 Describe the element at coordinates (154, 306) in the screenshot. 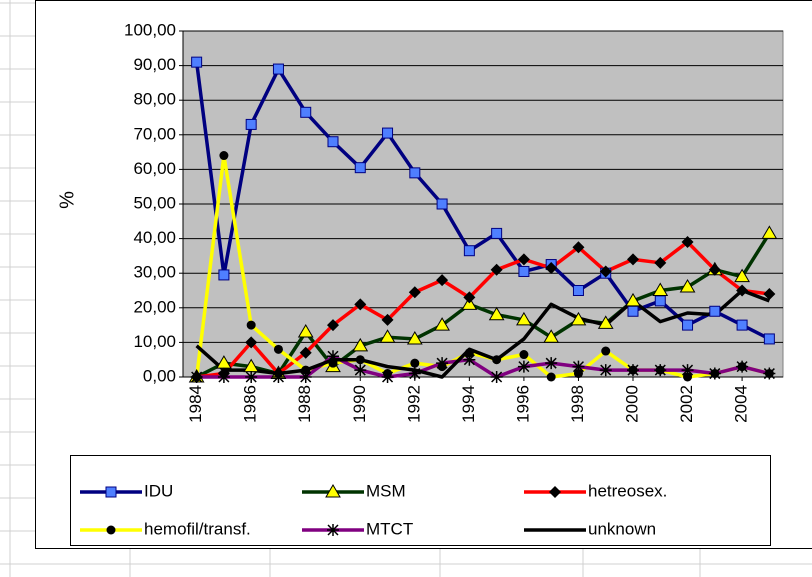

I see `y-tick-label: 20,00` at that location.